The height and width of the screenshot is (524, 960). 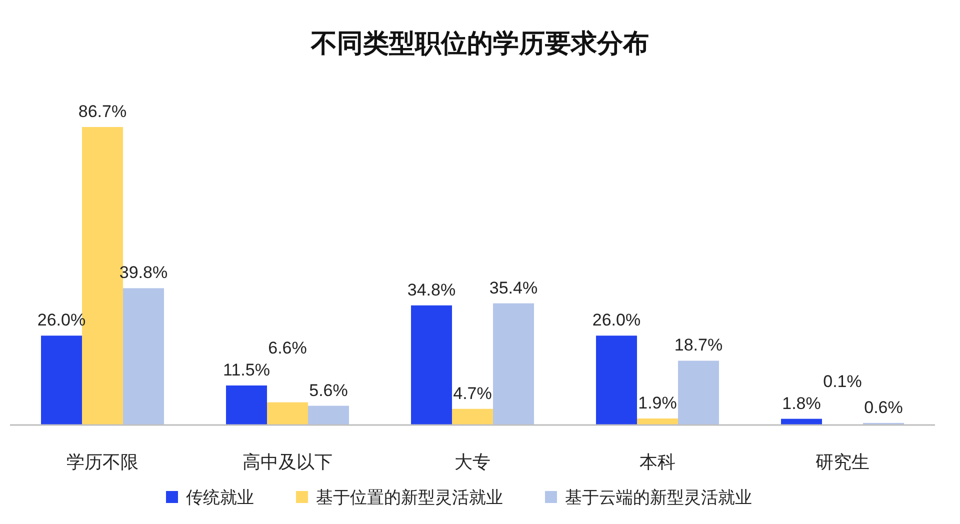 I want to click on data-label: 4.7%, so click(x=472, y=393).